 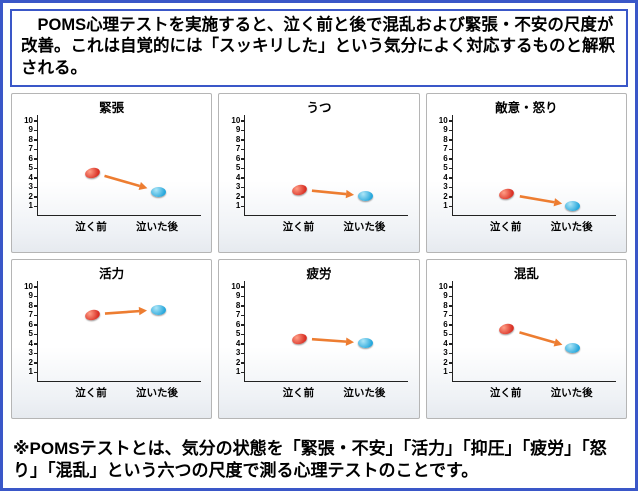 I want to click on chart-panel-3: 敵意・怒り 1 2 3 4 5 6 7 8 9 10 泣く前 泣いた後, so click(x=526, y=173).